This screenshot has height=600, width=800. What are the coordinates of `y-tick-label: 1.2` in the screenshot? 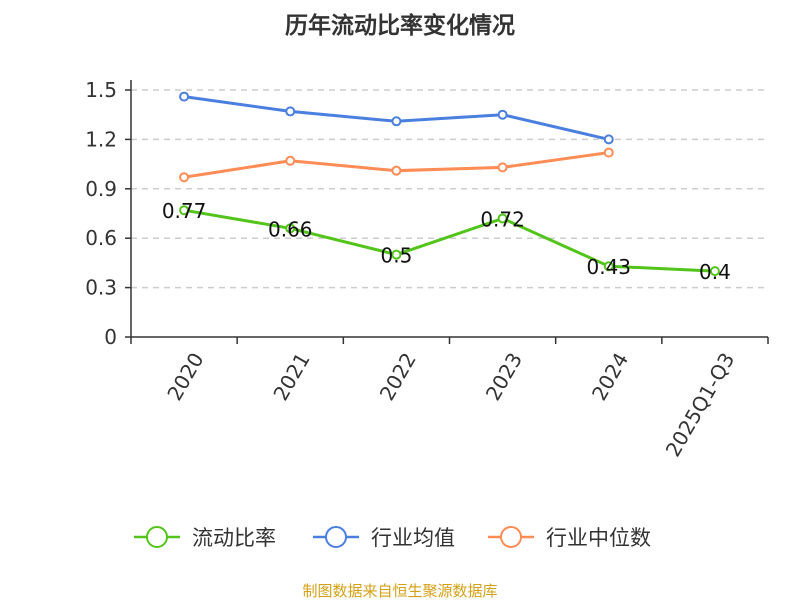 It's located at (101, 139).